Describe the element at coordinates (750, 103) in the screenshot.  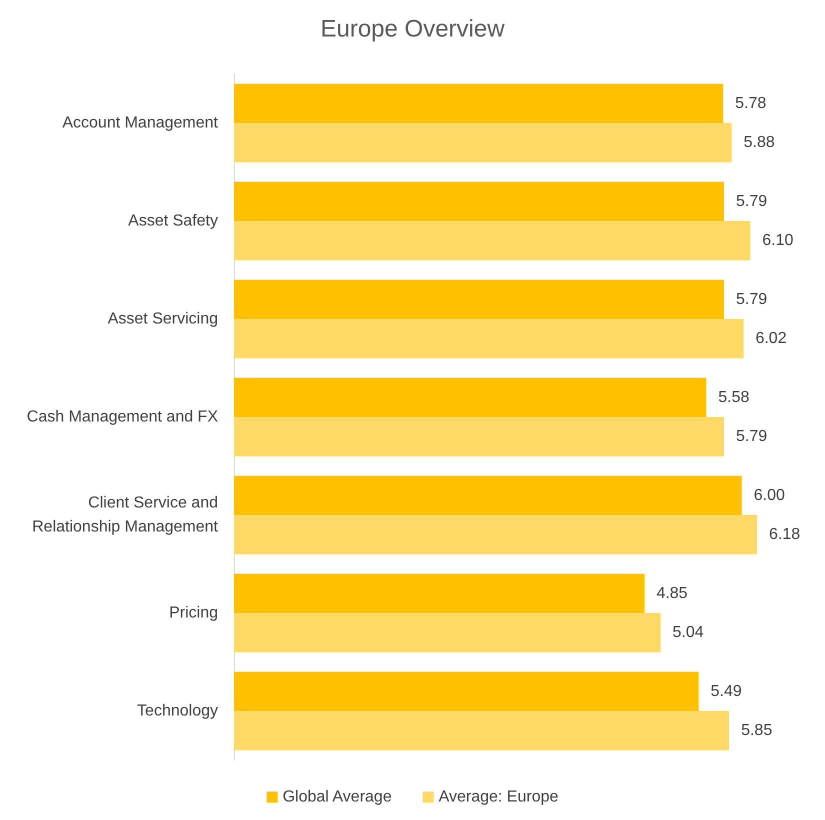
I see `data-label: 5.78` at that location.